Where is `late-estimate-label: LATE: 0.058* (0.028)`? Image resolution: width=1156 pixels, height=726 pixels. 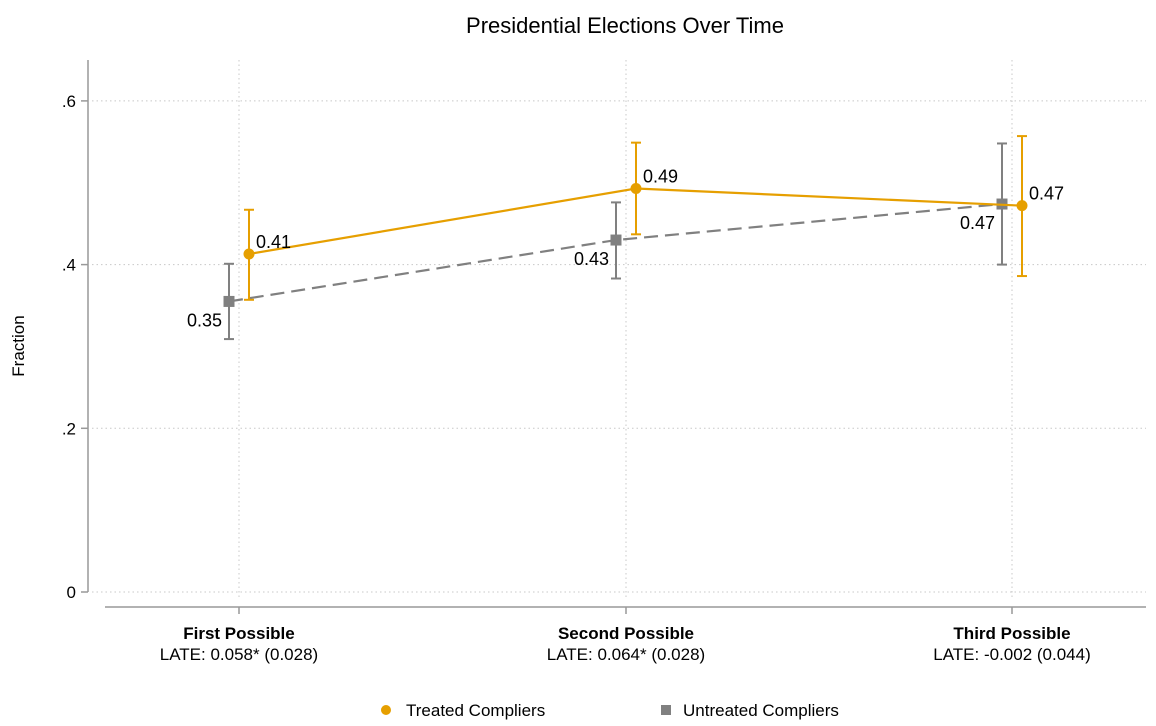
late-estimate-label: LATE: 0.058* (0.028) is located at coordinates (239, 654).